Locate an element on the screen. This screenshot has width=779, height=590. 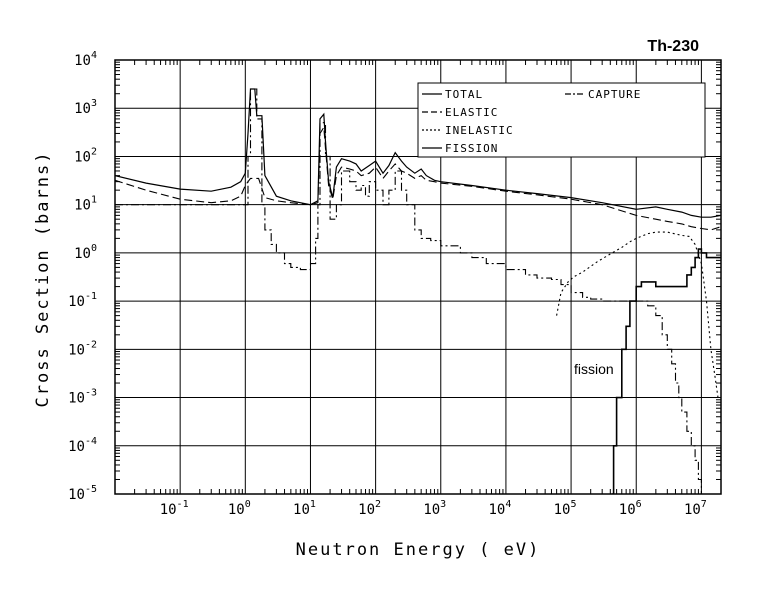
legend-box is located at coordinates (561, 120).